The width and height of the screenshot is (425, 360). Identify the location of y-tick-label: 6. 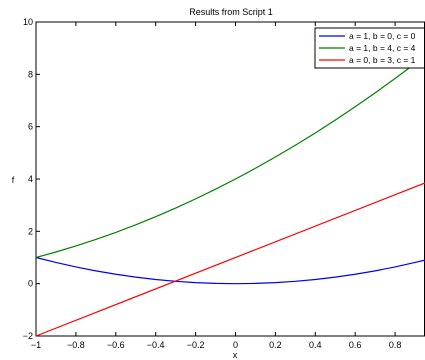
(30, 127).